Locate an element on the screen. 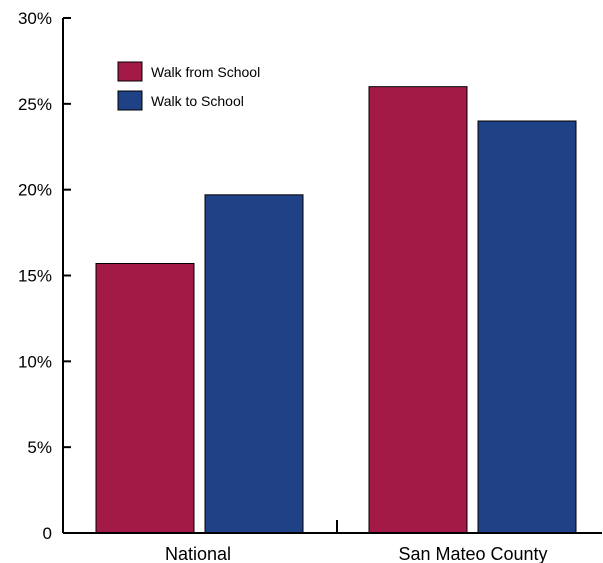 The width and height of the screenshot is (603, 563). bar-walk-to-school-national is located at coordinates (254, 364).